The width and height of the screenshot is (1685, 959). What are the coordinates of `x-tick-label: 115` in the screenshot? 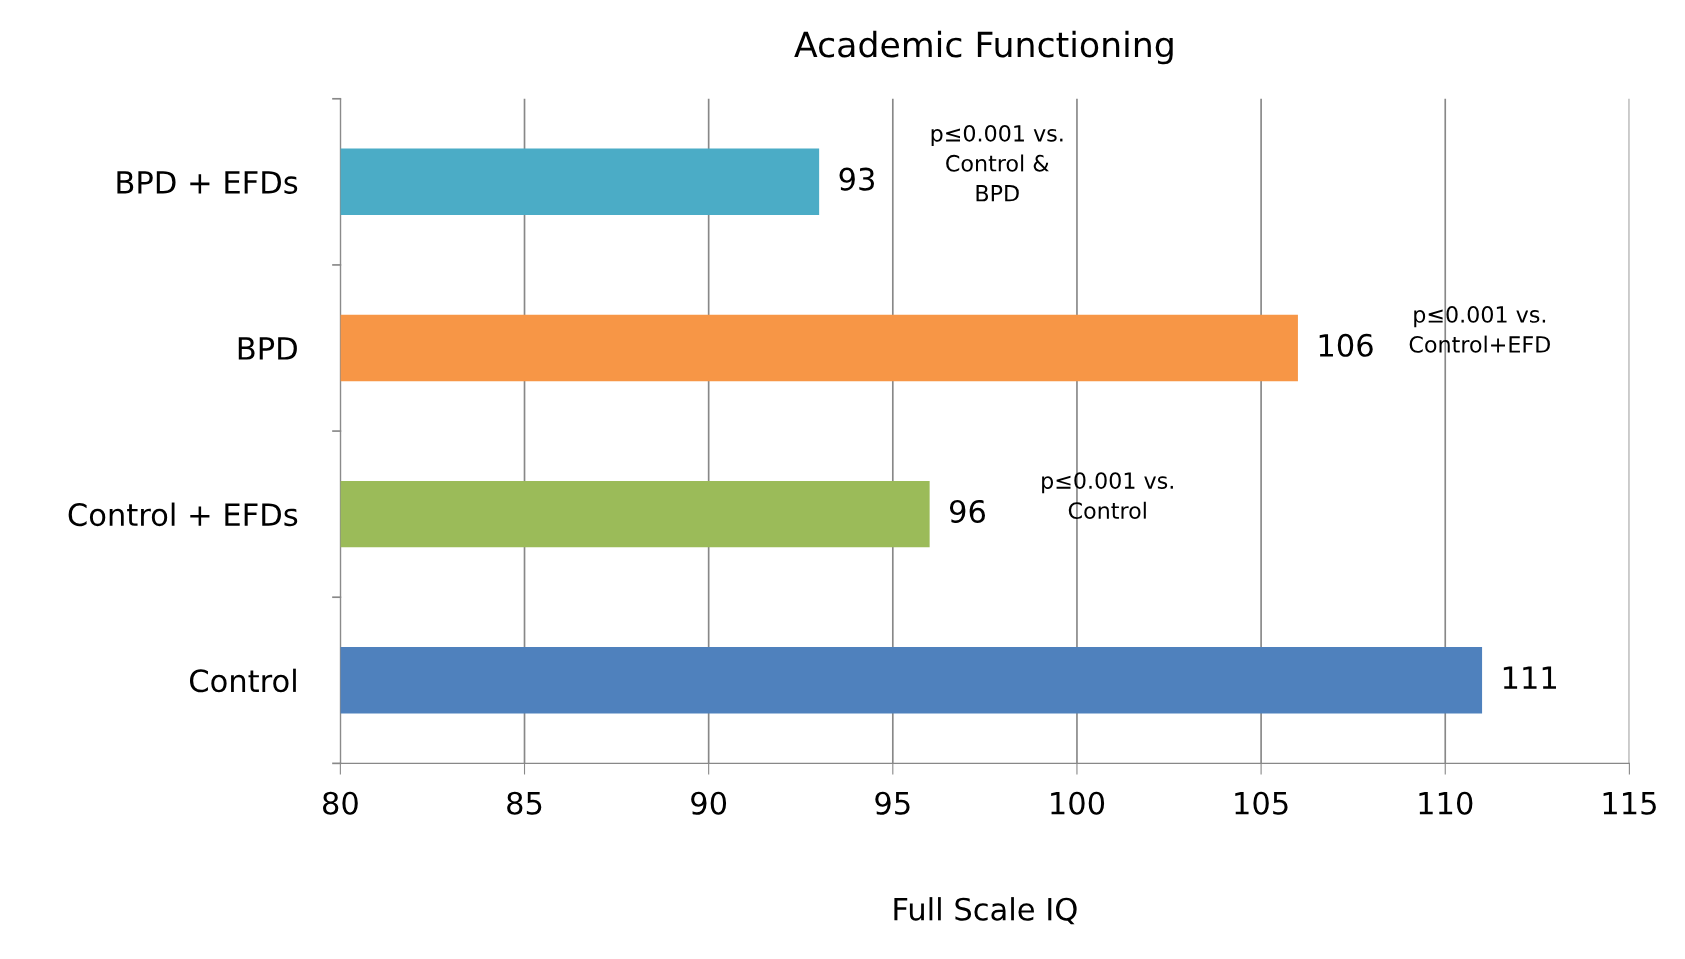 It's located at (1629, 803).